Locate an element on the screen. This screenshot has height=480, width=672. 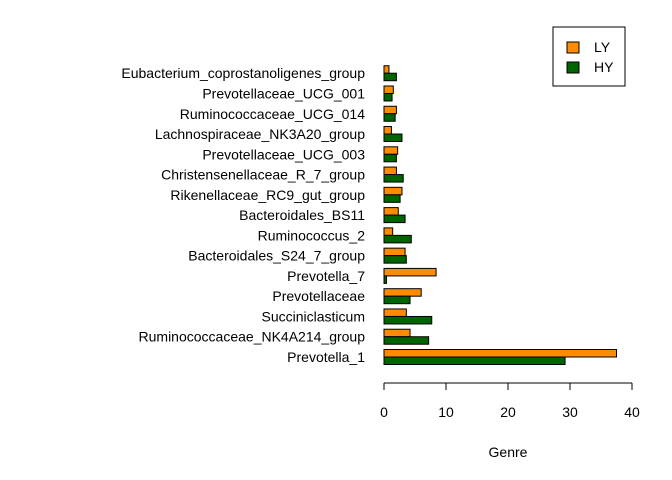
bar-hy-rikenellaceae-rc9-gut-group is located at coordinates (392, 198).